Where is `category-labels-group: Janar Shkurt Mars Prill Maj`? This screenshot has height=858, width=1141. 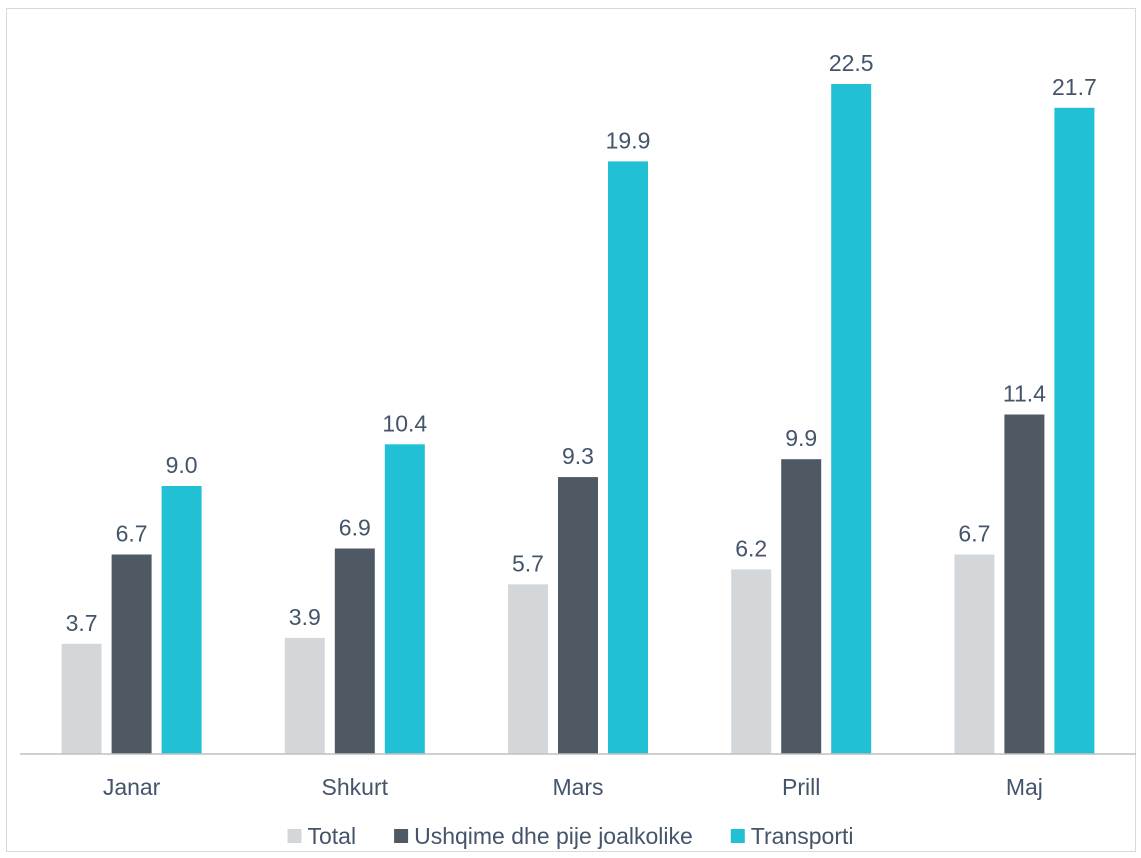
category-labels-group: Janar Shkurt Mars Prill Maj is located at coordinates (573, 787).